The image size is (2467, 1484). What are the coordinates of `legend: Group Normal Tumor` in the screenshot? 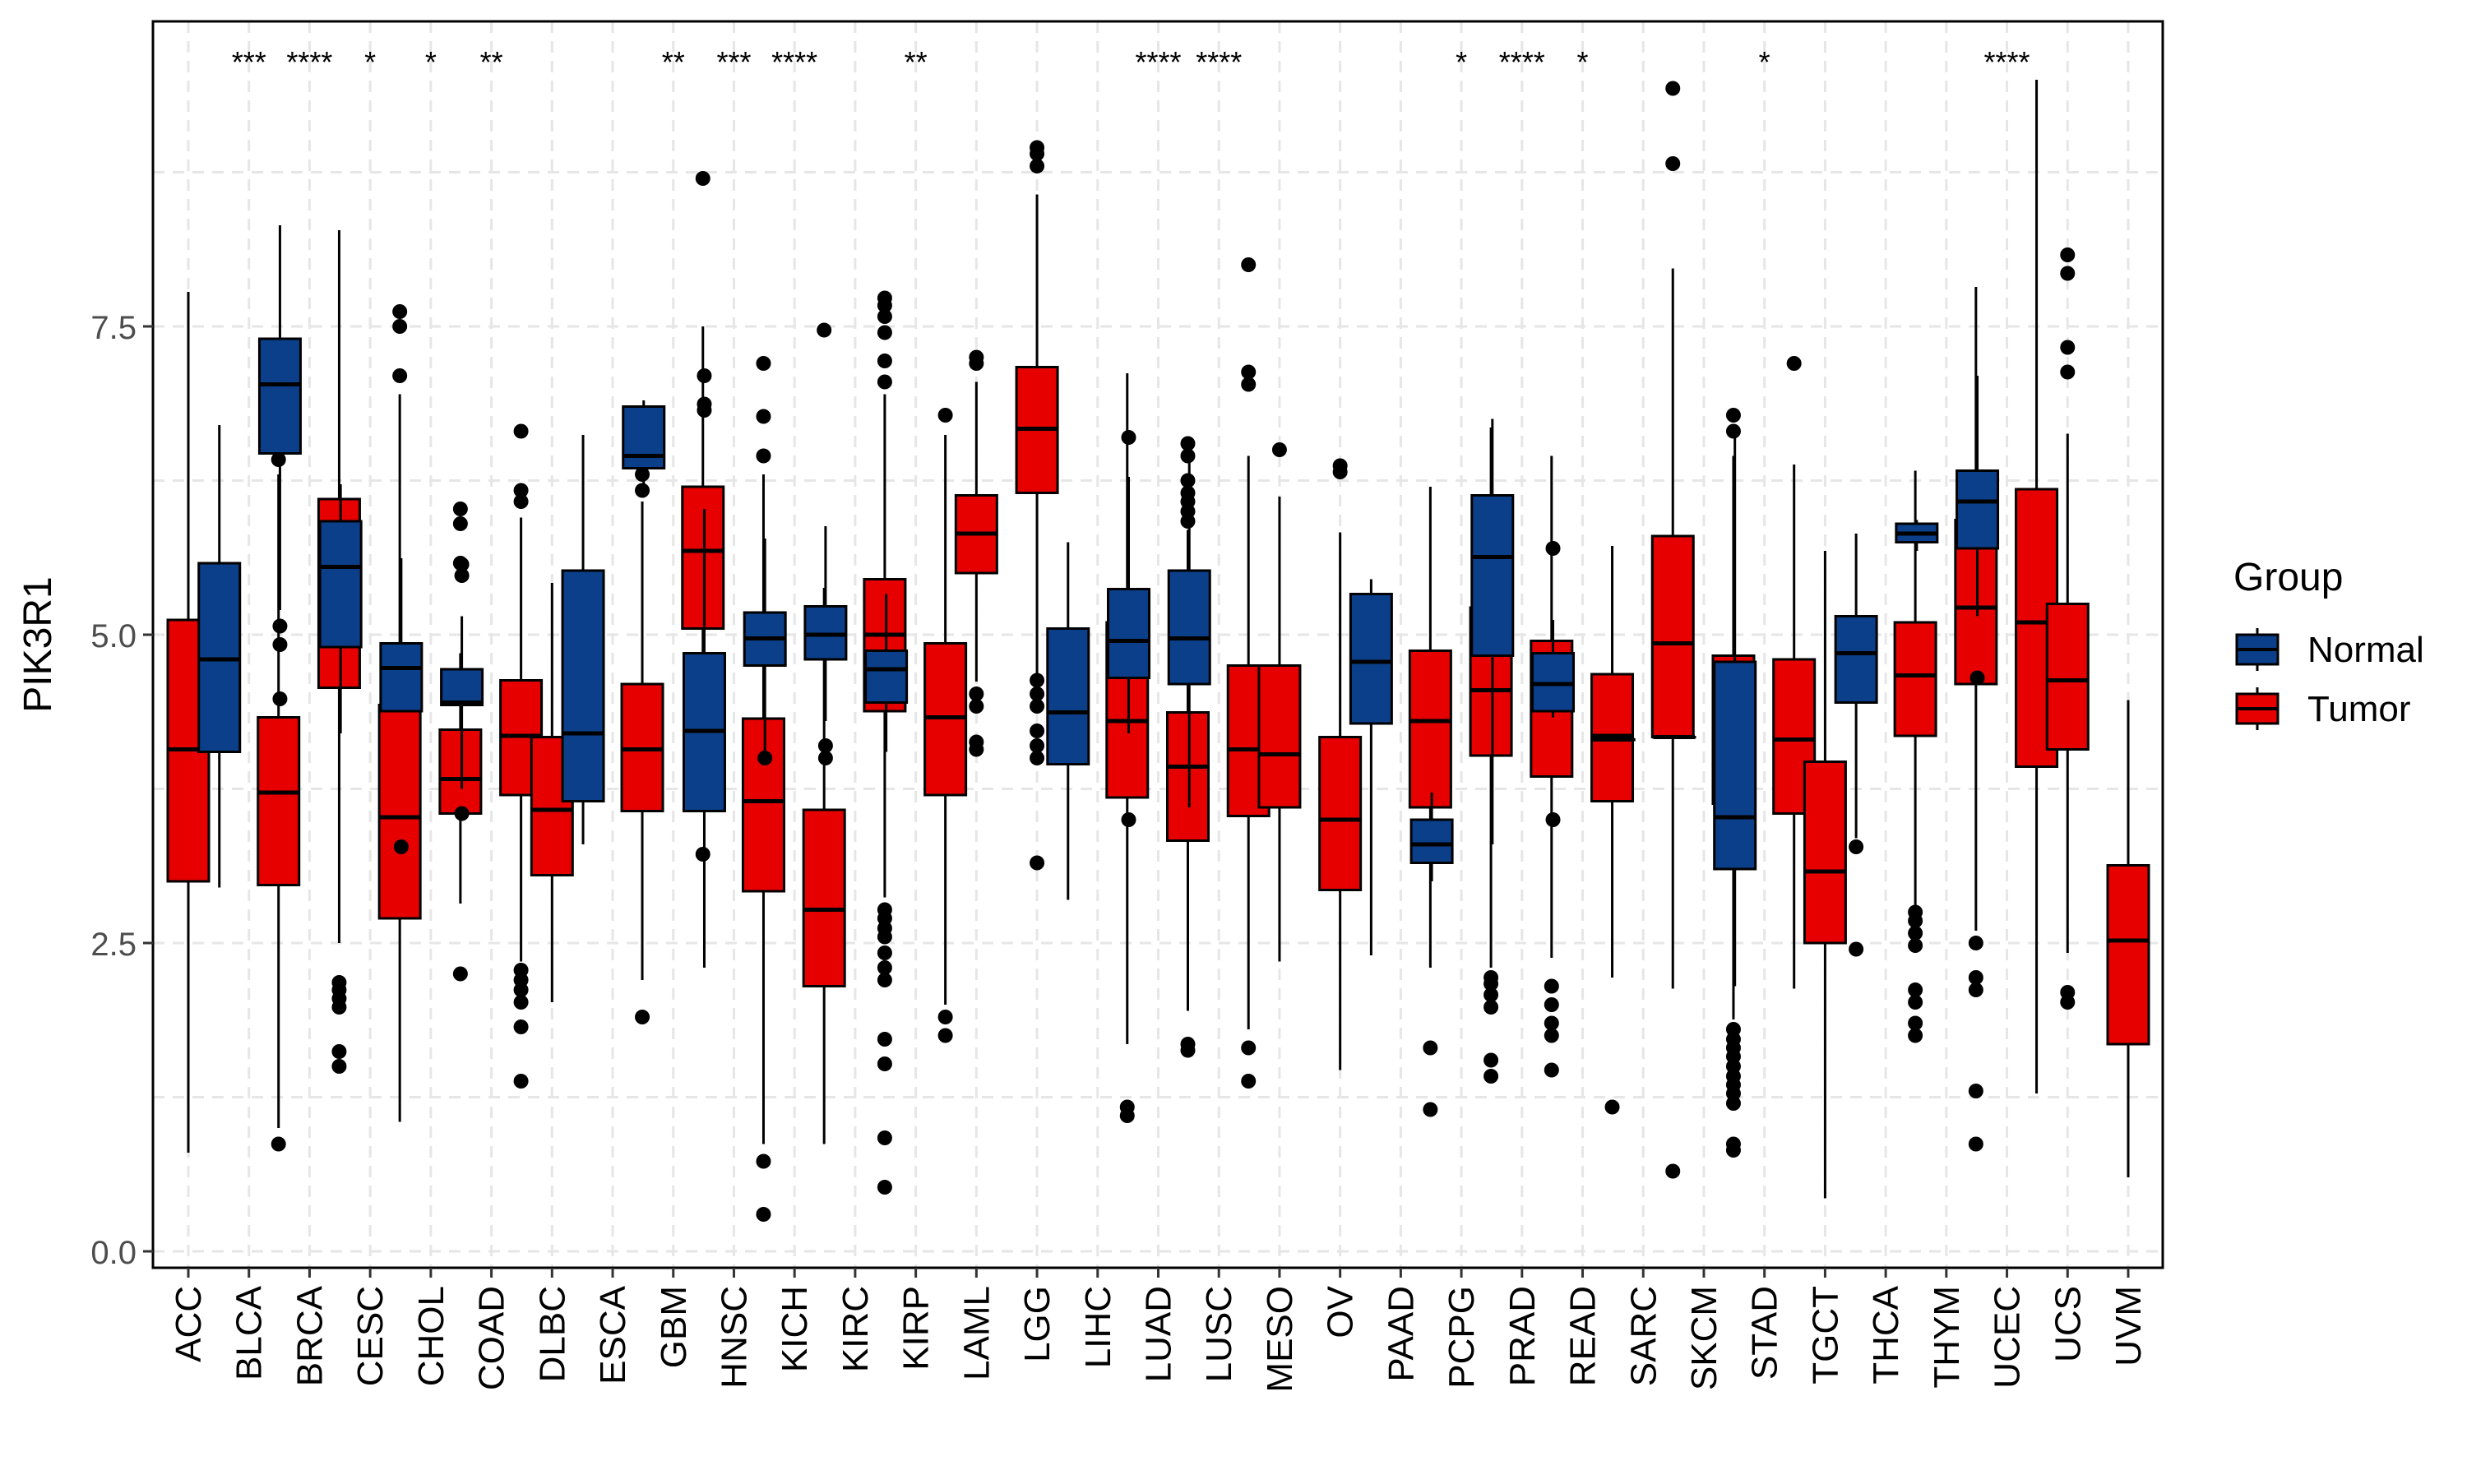 It's located at (2328, 643).